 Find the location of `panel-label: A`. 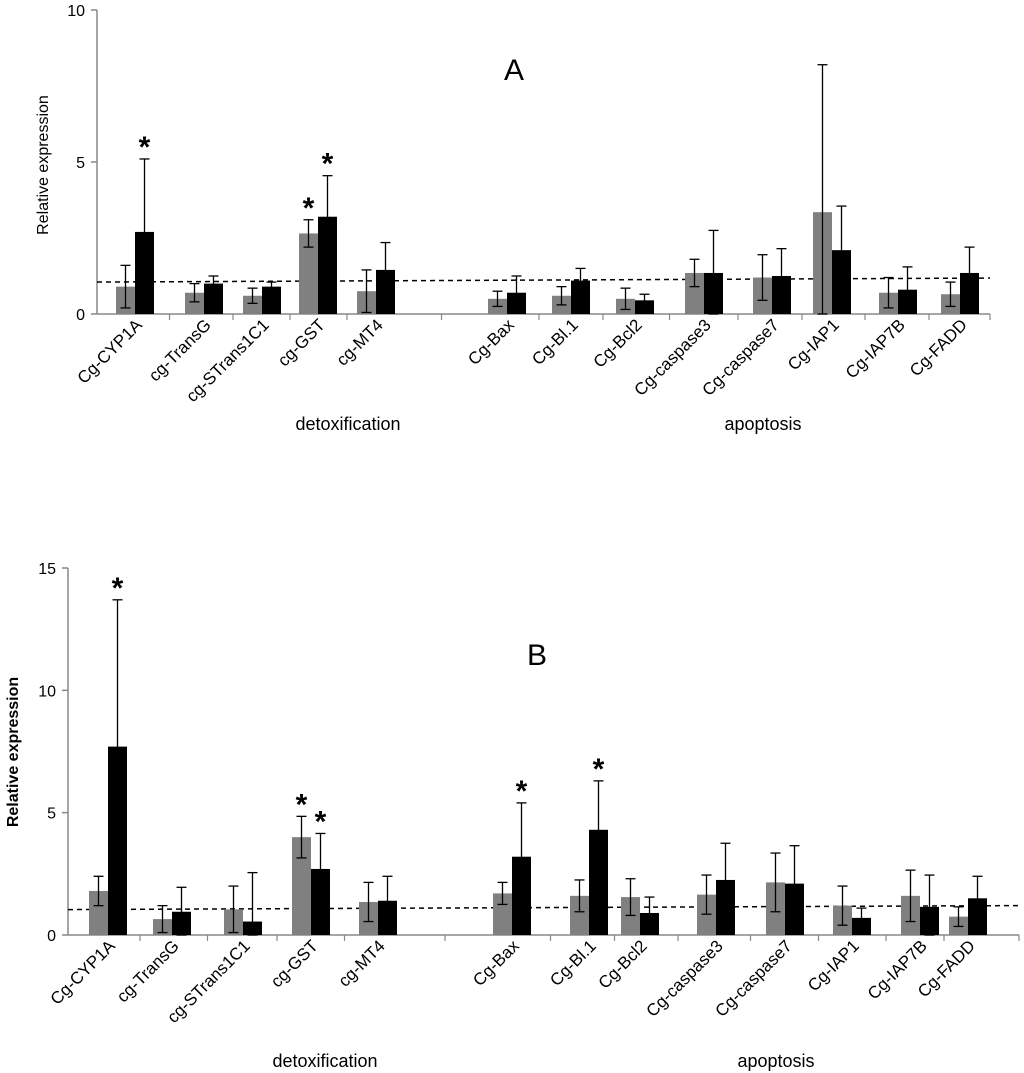

panel-label: A is located at coordinates (514, 70).